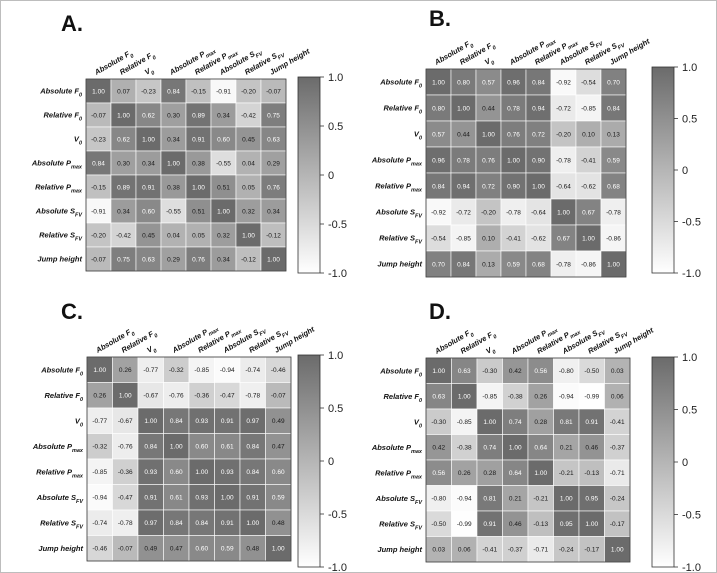 This screenshot has height=573, width=717. What do you see at coordinates (463, 82) in the screenshot?
I see `cell-value-label: 0.80` at bounding box center [463, 82].